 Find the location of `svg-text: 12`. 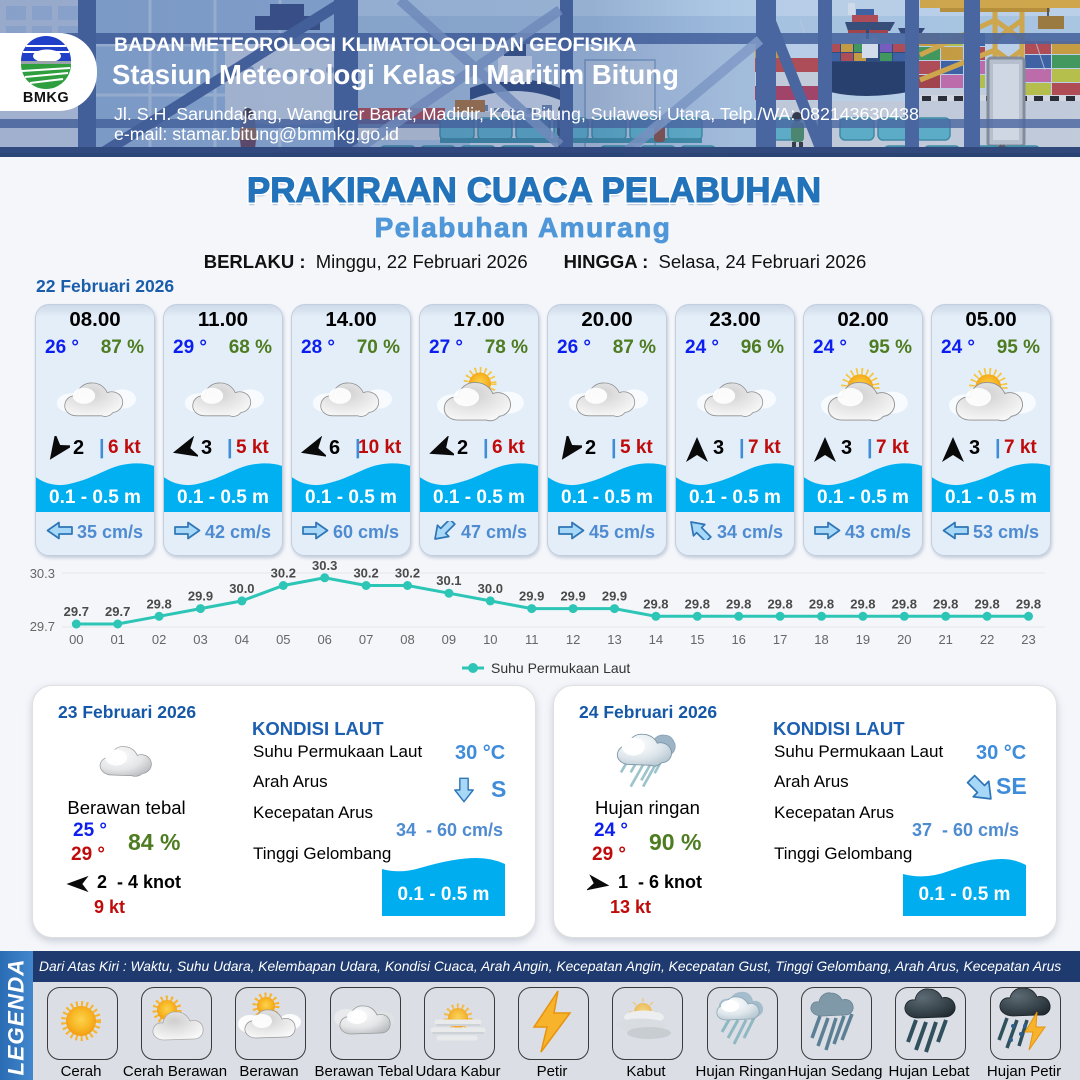

svg-text: 12 is located at coordinates (573, 639).